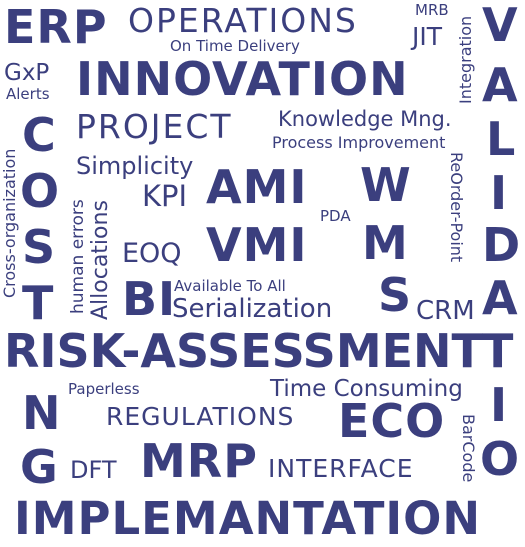 The width and height of the screenshot is (525, 547). I want to click on word-crm: CRM, so click(445, 311).